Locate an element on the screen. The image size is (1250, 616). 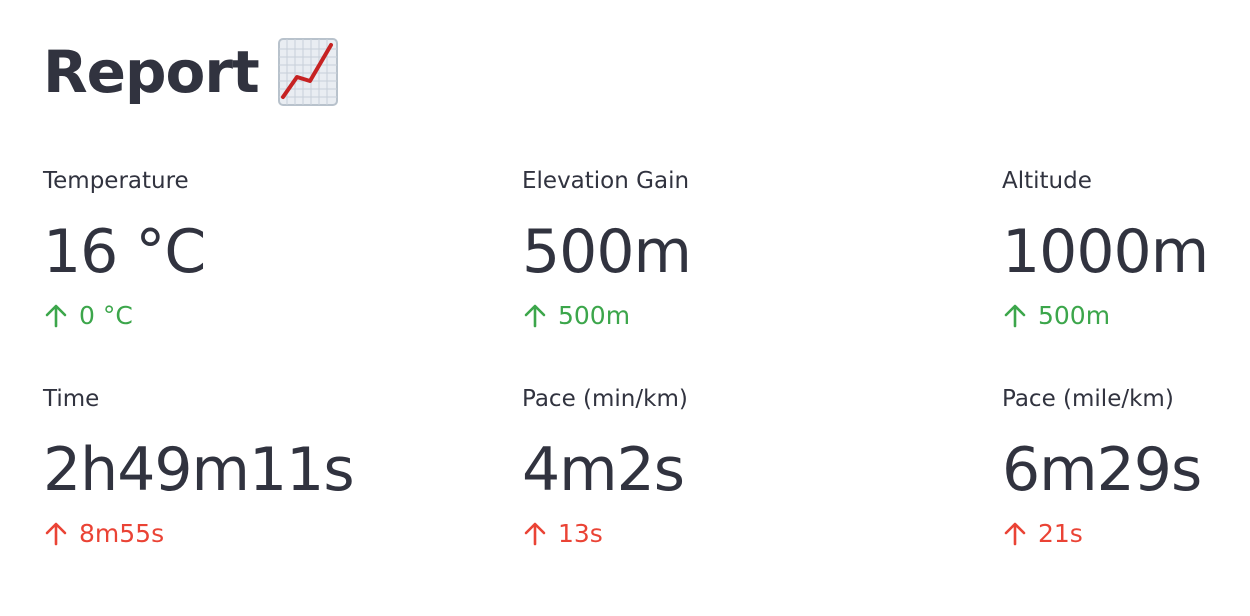
metric-delta: 8m55s is located at coordinates (253, 534).